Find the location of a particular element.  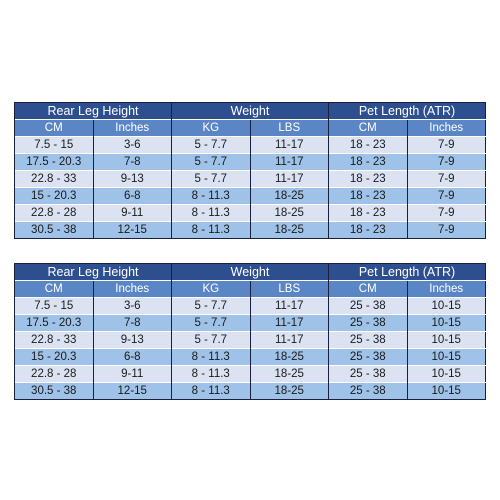

table-cell: 30.5 - 38 is located at coordinates (53, 391).